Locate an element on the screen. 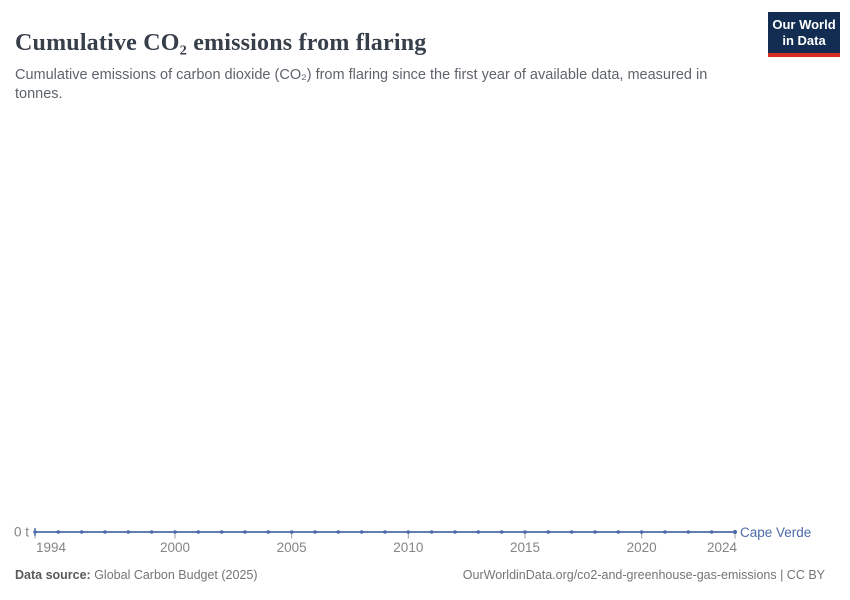 The height and width of the screenshot is (600, 850). data-source-note: Data source: Global Carbon Budget (2025) is located at coordinates (136, 575).